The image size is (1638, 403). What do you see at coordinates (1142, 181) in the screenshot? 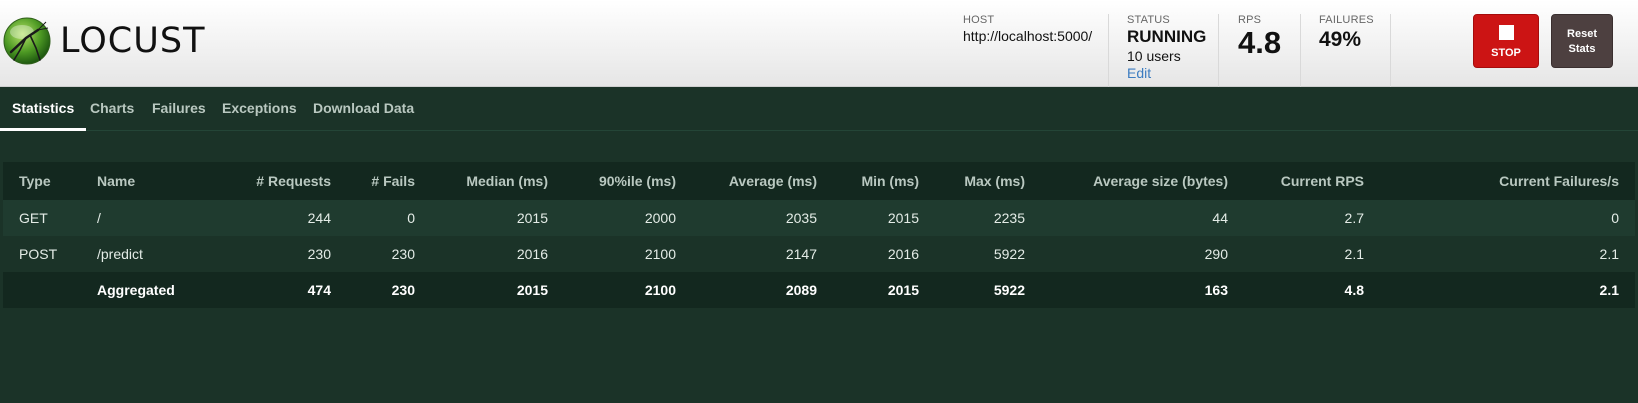
I see `column-header: Average size (bytes)` at bounding box center [1142, 181].